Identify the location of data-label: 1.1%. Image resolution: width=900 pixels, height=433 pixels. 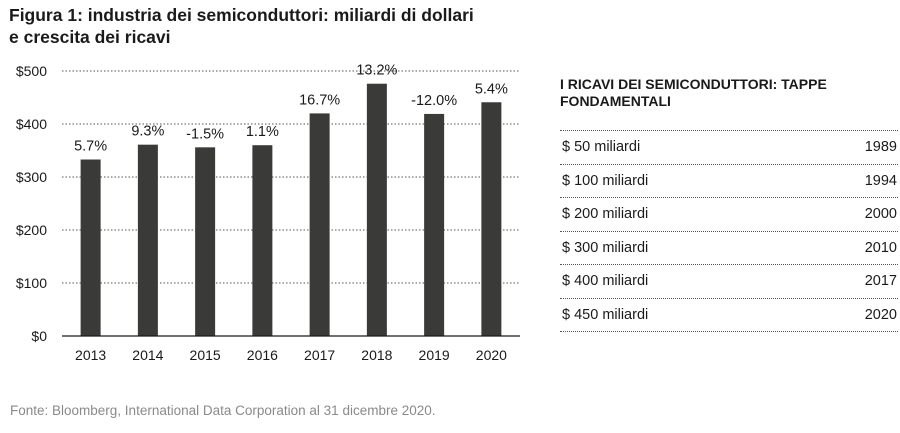
(262, 132).